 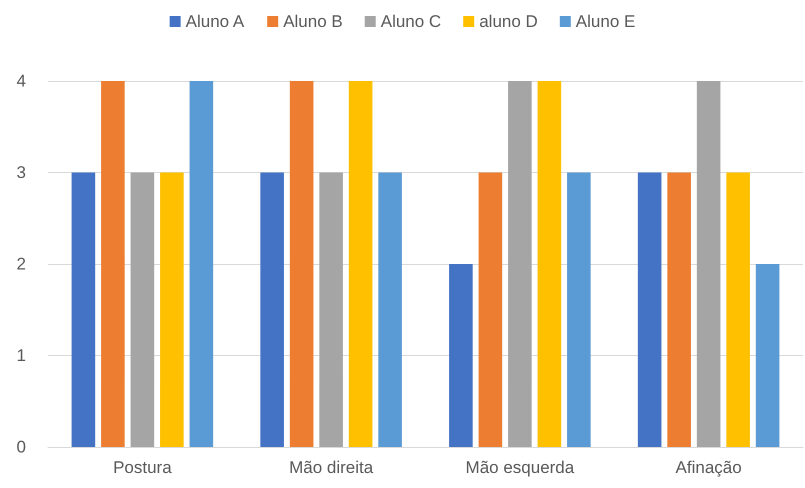 I want to click on y-tick-label: 2, so click(x=21, y=264).